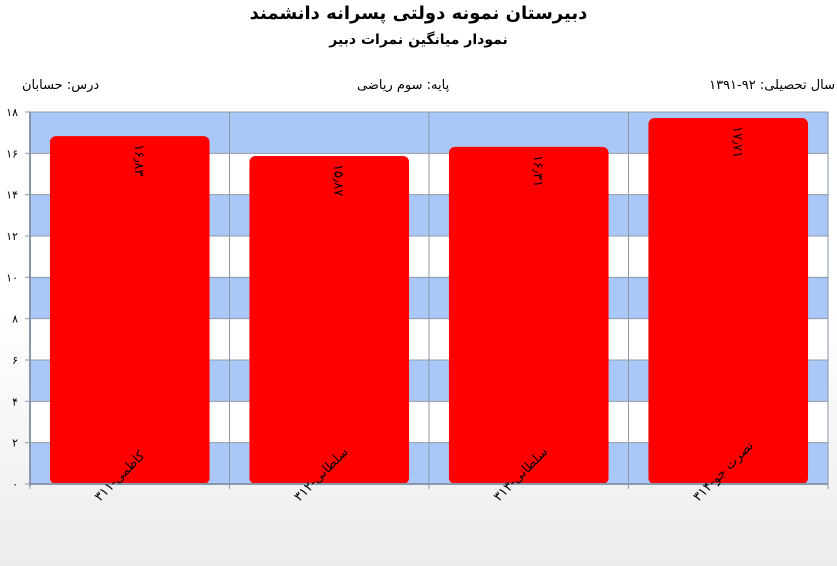 The width and height of the screenshot is (837, 566). I want to click on bar-value-label: ۱۶٫۸۳, so click(138, 160).